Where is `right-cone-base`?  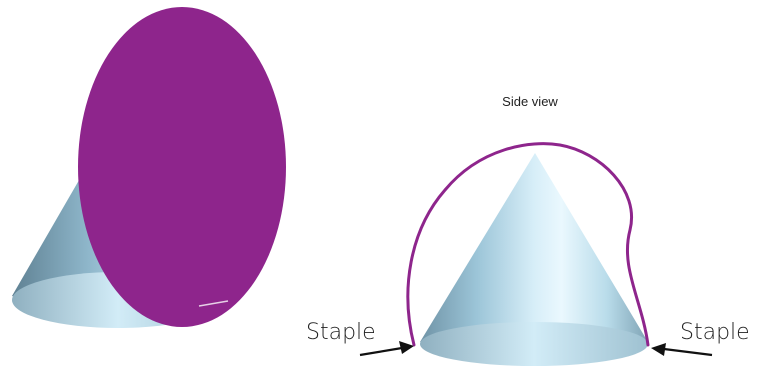 right-cone-base is located at coordinates (534, 344).